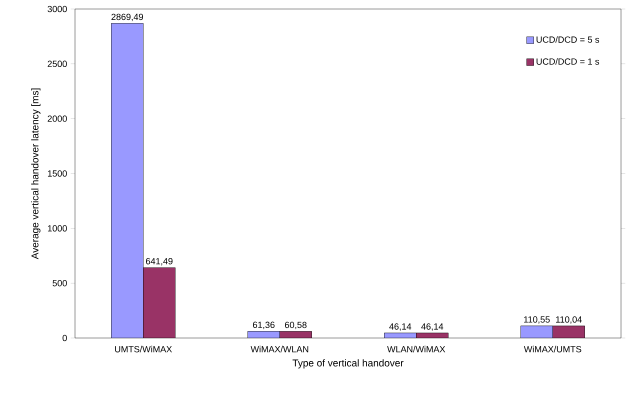 This screenshot has width=638, height=401. What do you see at coordinates (568, 61) in the screenshot?
I see `legend-label: UCD/DCD = 1 s` at bounding box center [568, 61].